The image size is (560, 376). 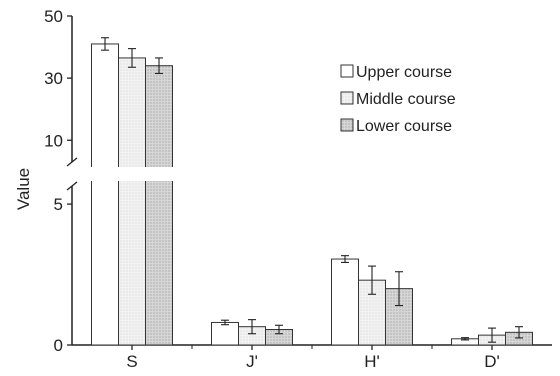 What do you see at coordinates (372, 361) in the screenshot?
I see `x-tick-label: H'` at bounding box center [372, 361].